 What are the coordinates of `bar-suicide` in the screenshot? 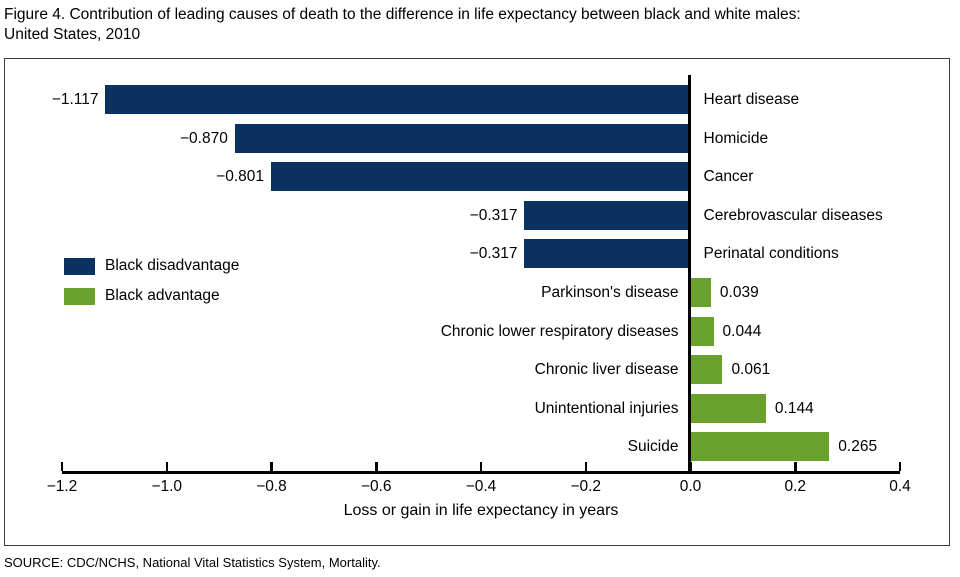 It's located at (760, 447).